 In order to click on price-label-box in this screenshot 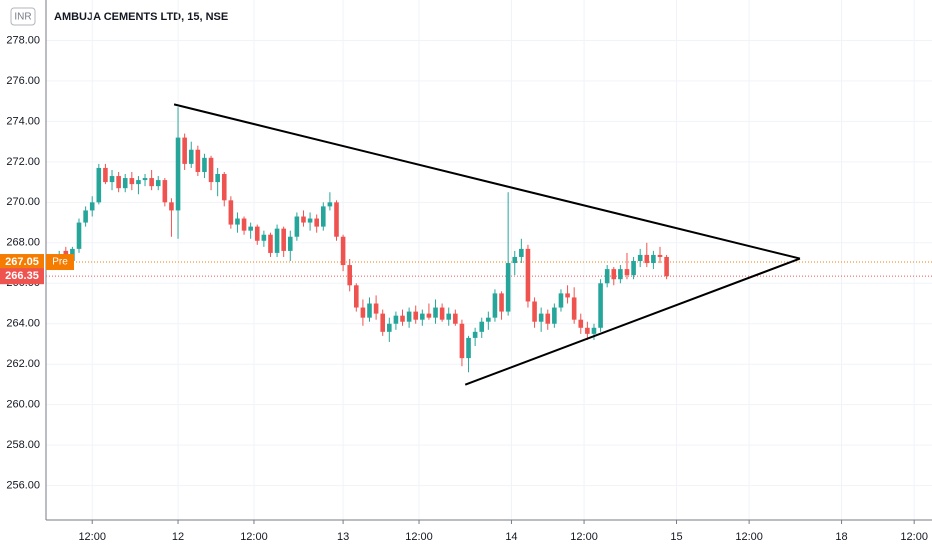, I will do `click(22, 276)`.